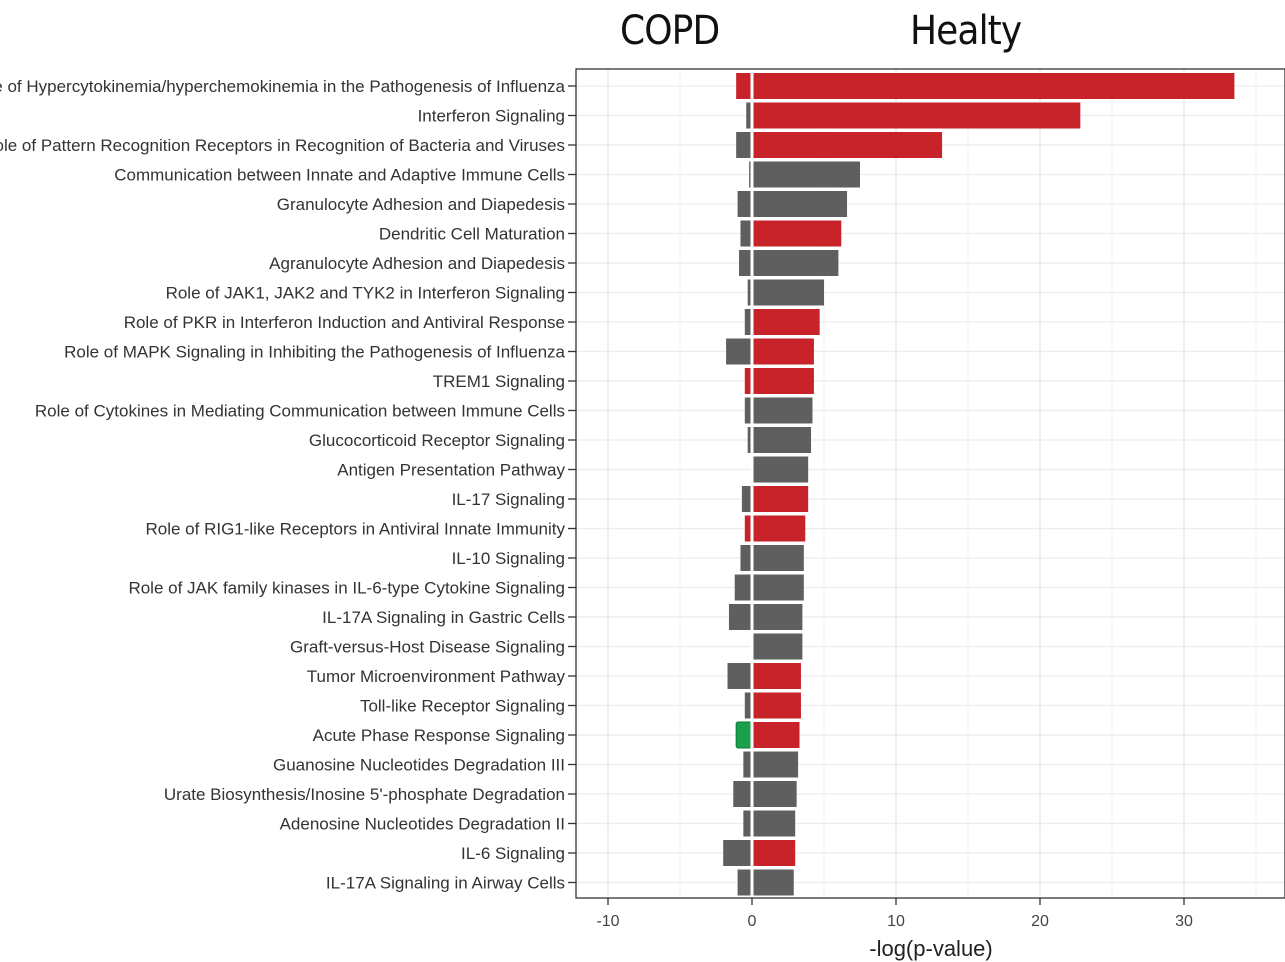 The width and height of the screenshot is (1285, 962). I want to click on category-label: Tumor Microenvironment Pathway, so click(436, 676).